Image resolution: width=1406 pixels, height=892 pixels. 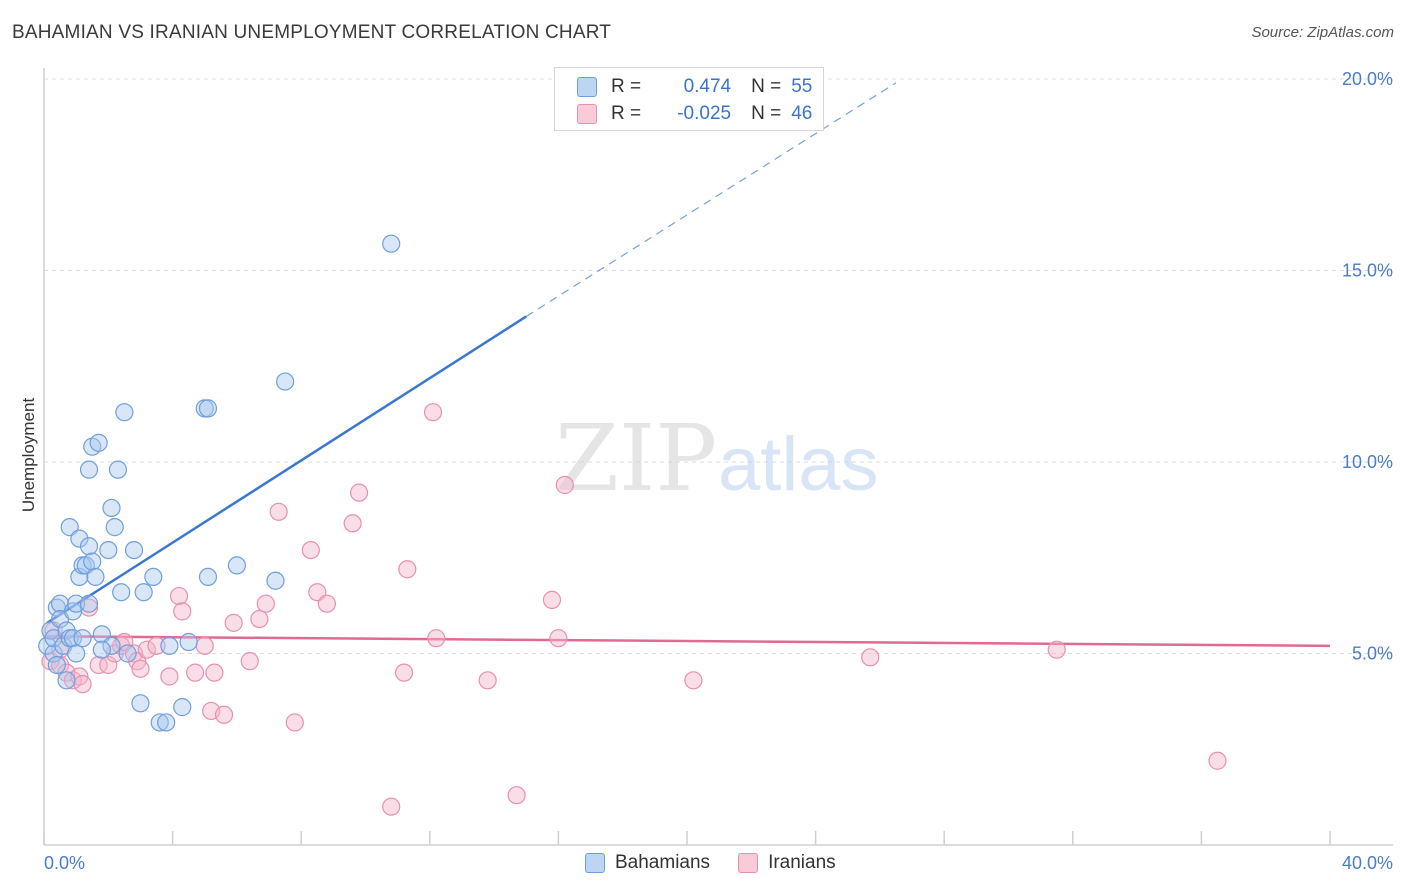 I want to click on legend-swatch-pink, so click(x=748, y=863).